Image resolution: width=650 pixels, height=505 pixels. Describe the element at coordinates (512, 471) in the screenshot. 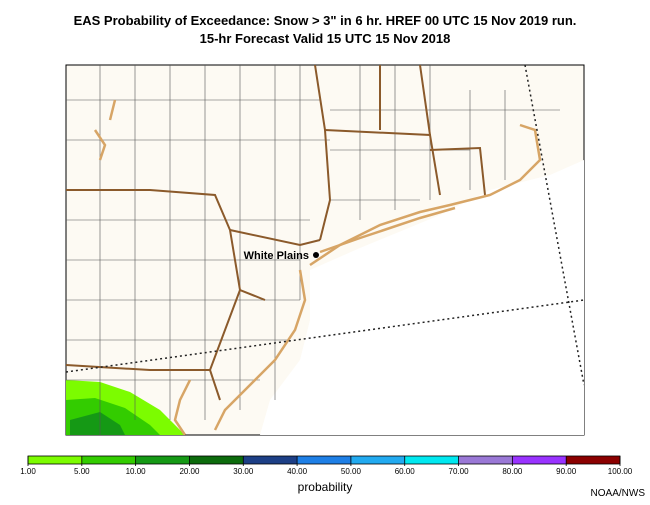

I see `colorbar-tick-label: 80.00` at that location.